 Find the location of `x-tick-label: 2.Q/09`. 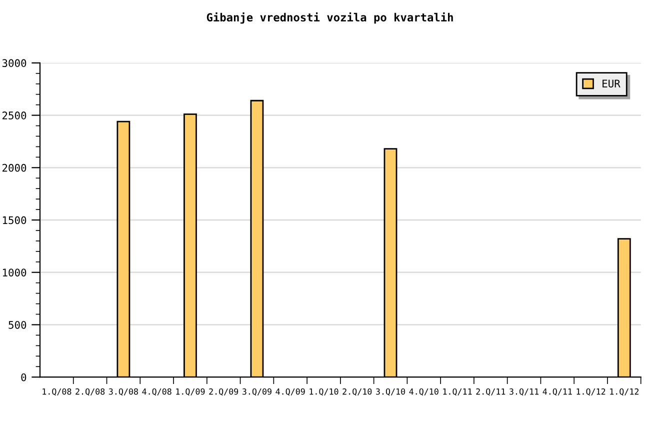

x-tick-label: 2.Q/09 is located at coordinates (223, 392).